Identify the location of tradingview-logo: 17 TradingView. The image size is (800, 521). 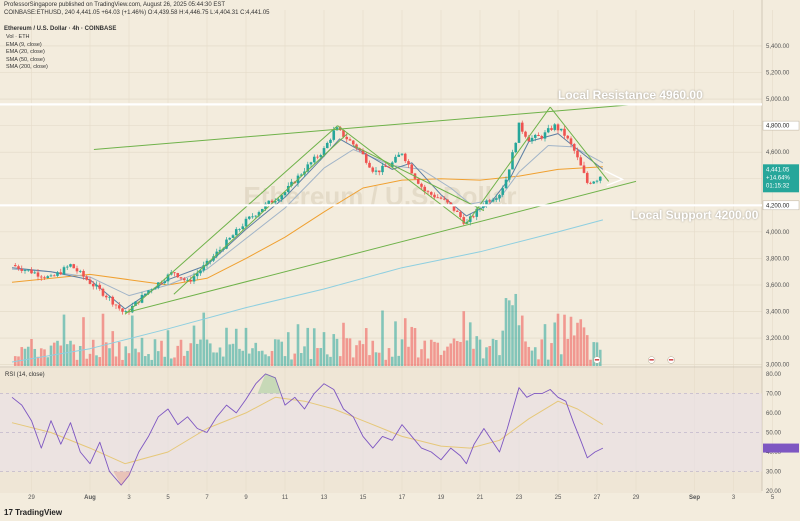
(33, 512).